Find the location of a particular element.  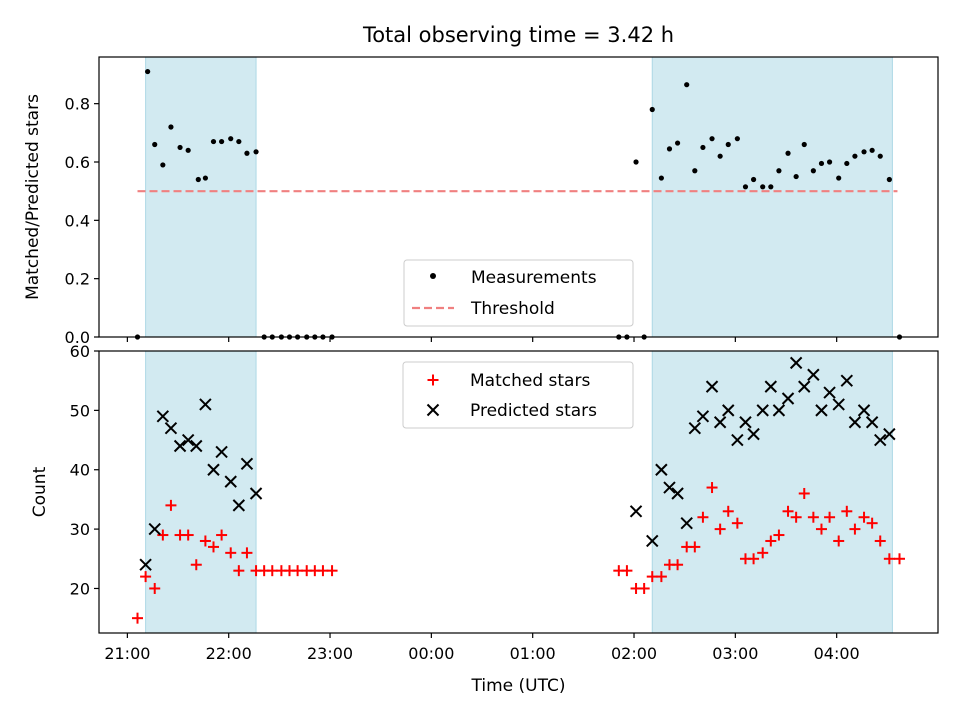

x-tick-label: 00:00 is located at coordinates (431, 653).